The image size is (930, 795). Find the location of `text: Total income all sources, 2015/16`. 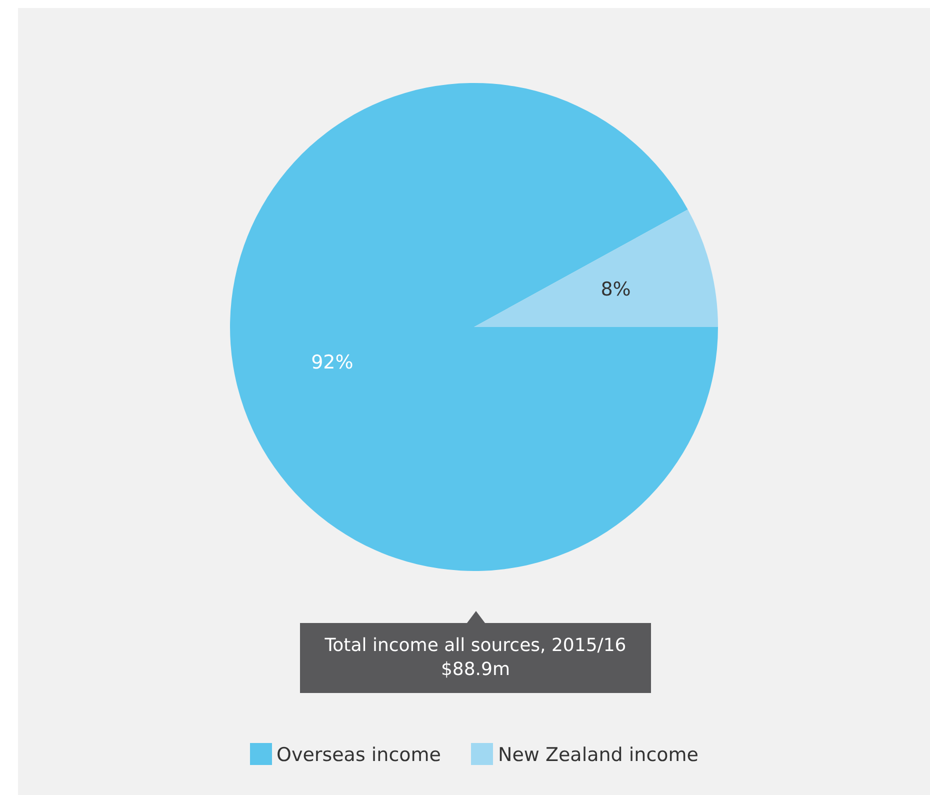

text: Total income all sources, 2015/16 is located at coordinates (476, 646).